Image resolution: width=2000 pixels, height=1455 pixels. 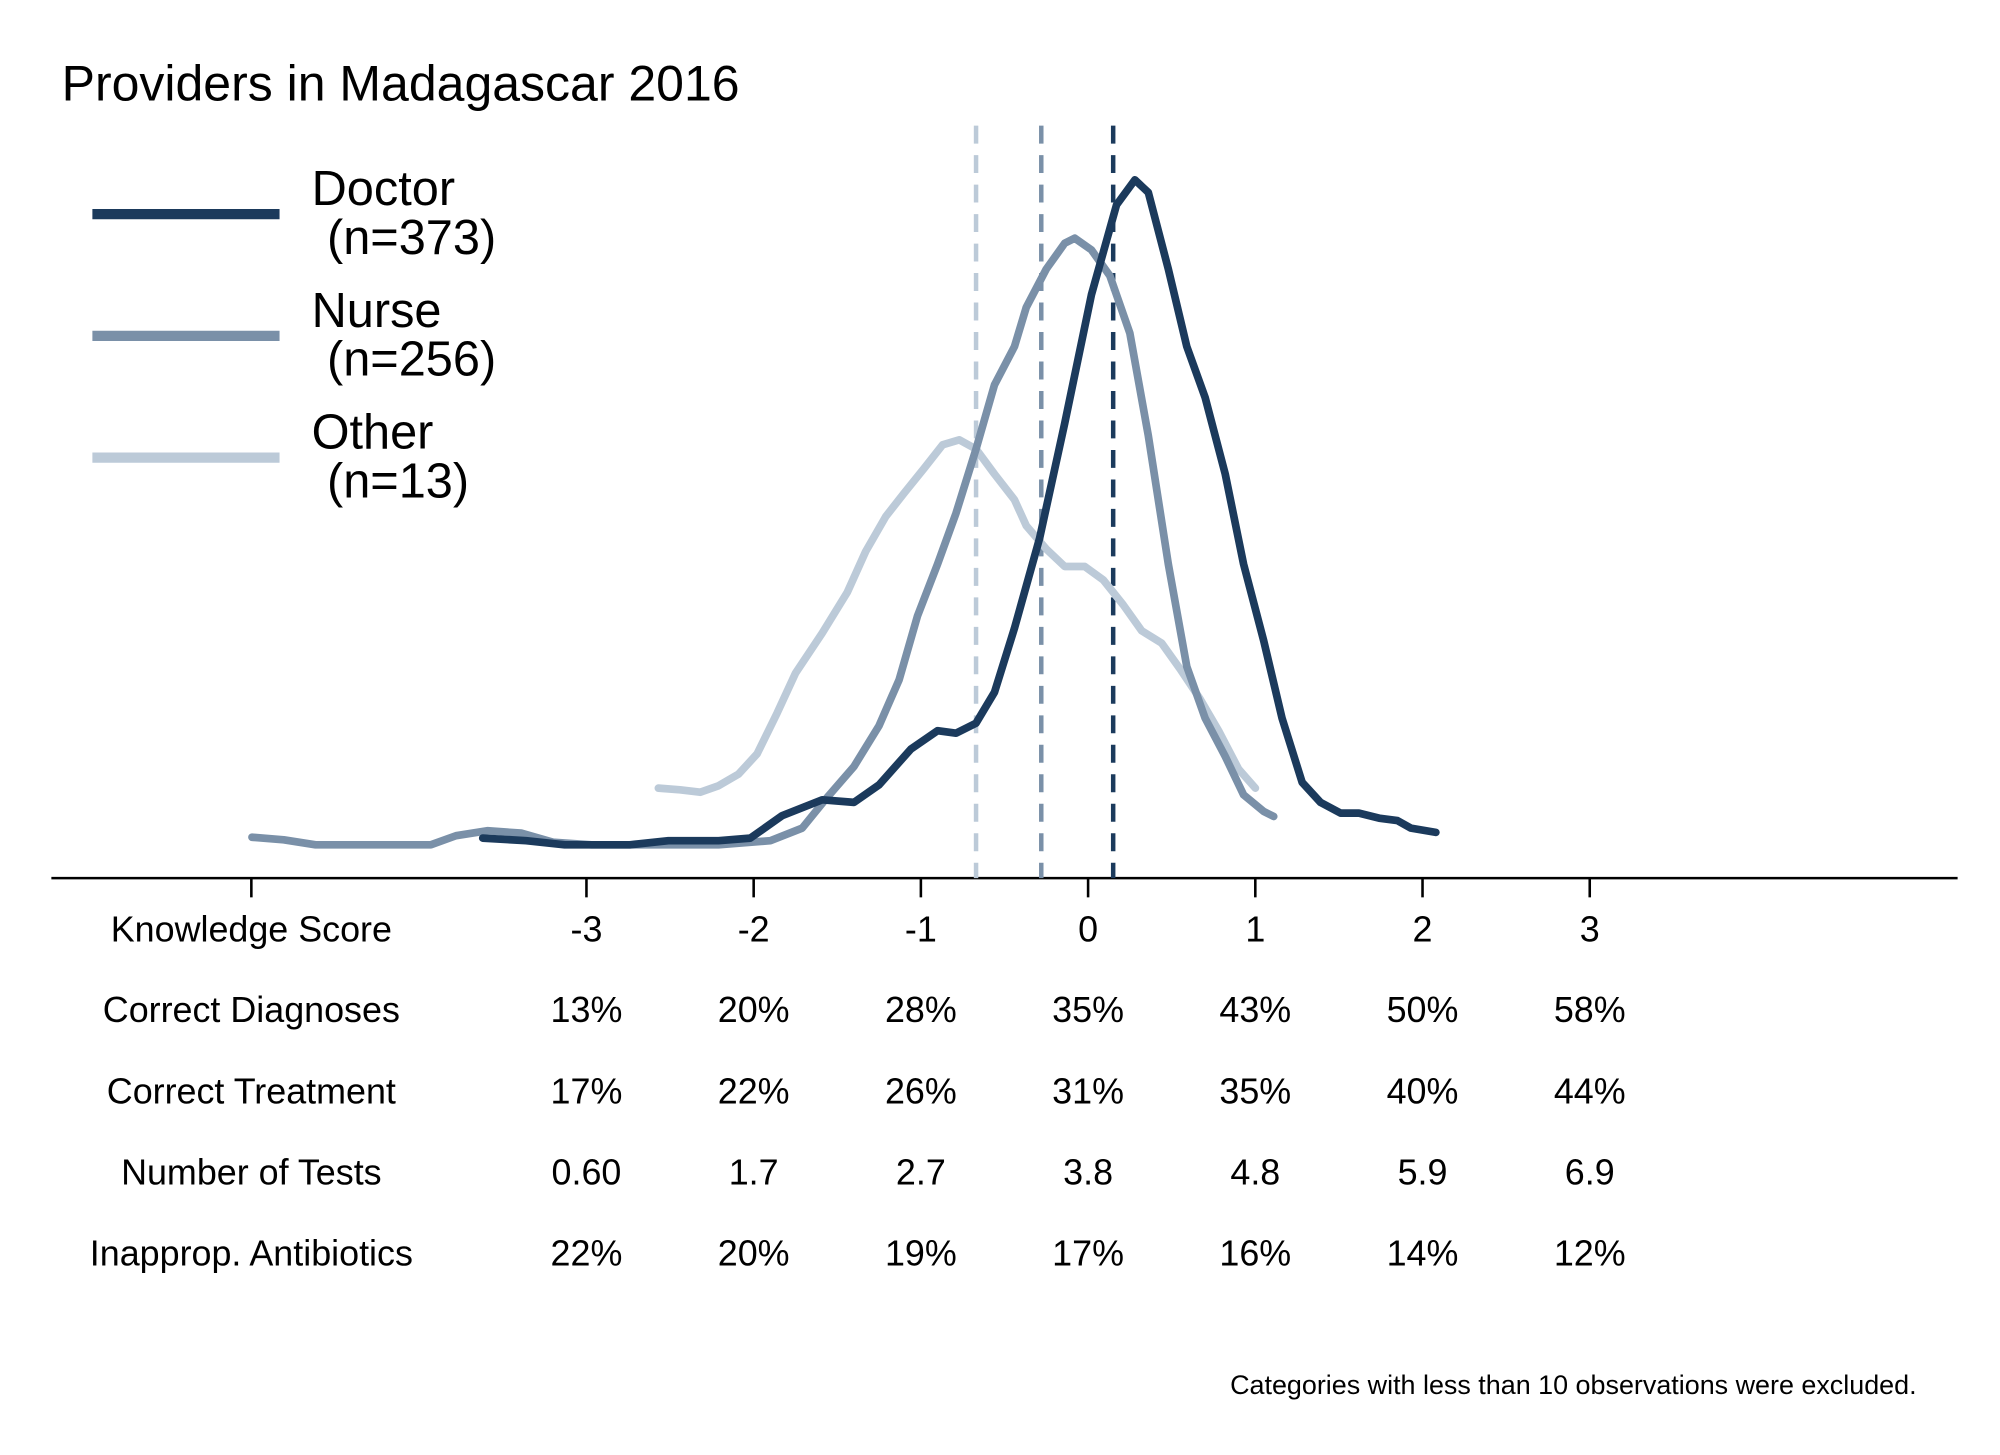 What do you see at coordinates (1590, 1010) in the screenshot?
I see `table-cell: 58%` at bounding box center [1590, 1010].